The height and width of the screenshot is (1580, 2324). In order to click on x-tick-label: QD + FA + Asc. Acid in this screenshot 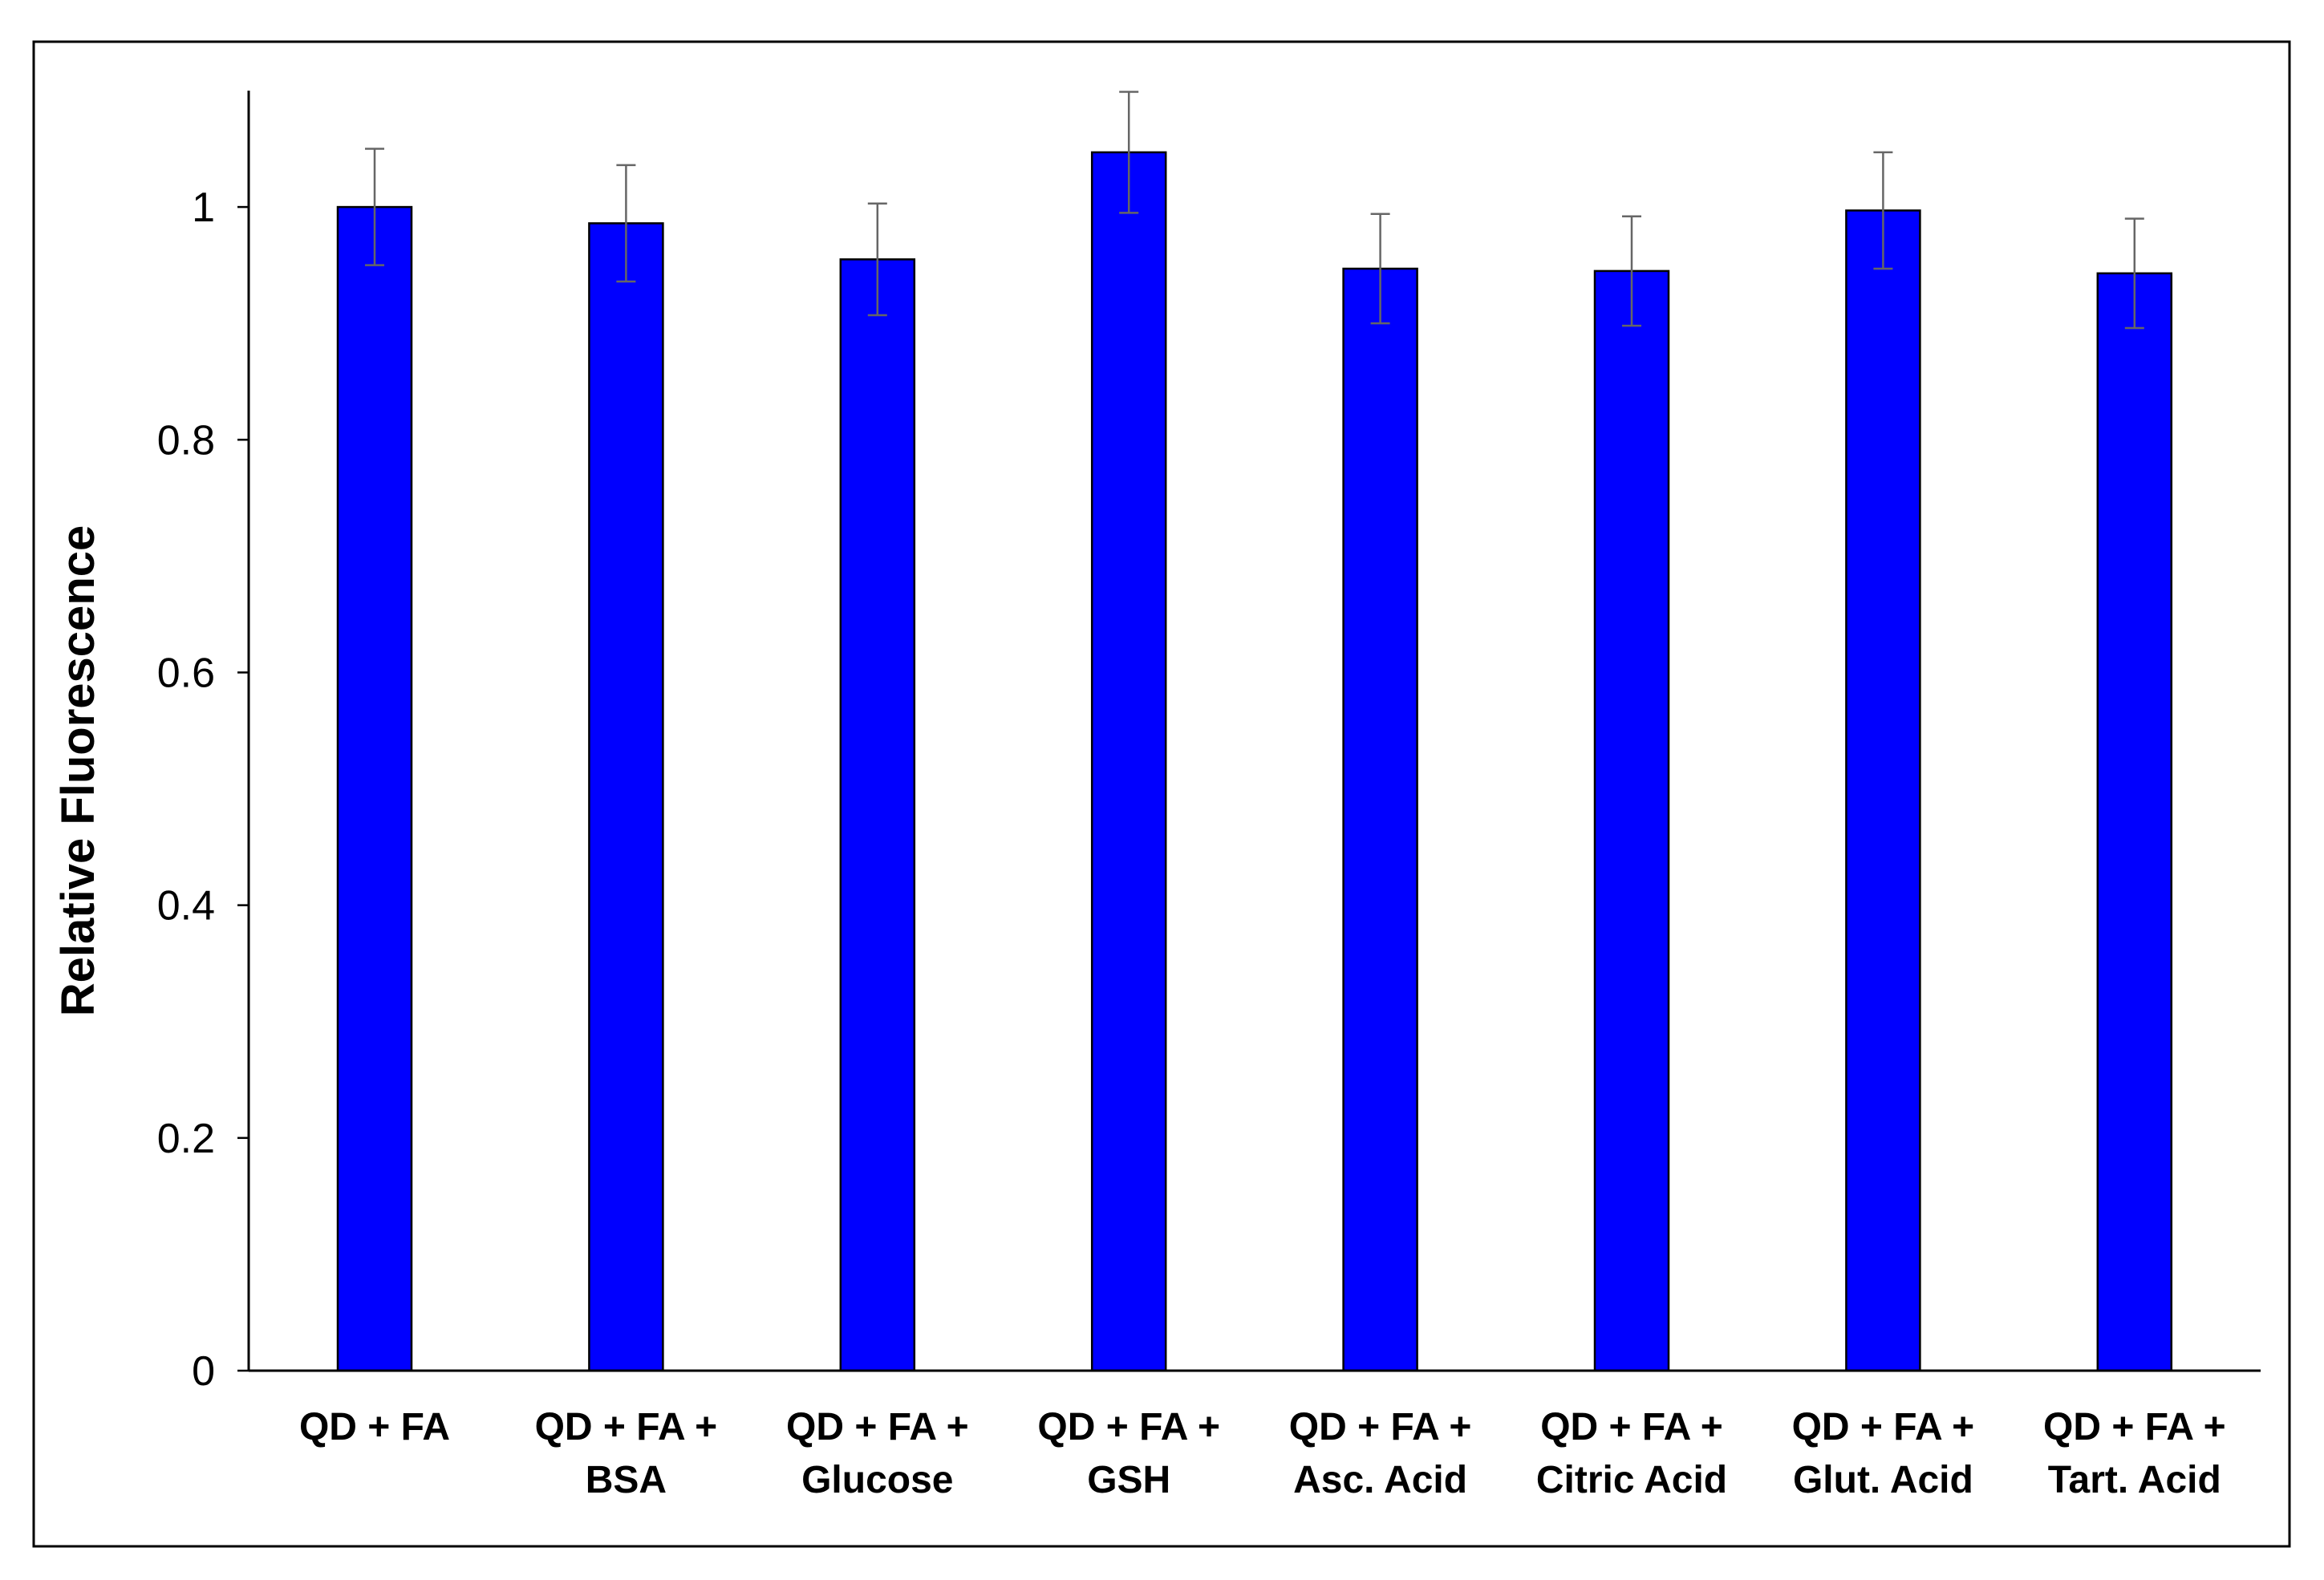, I will do `click(1380, 1453)`.